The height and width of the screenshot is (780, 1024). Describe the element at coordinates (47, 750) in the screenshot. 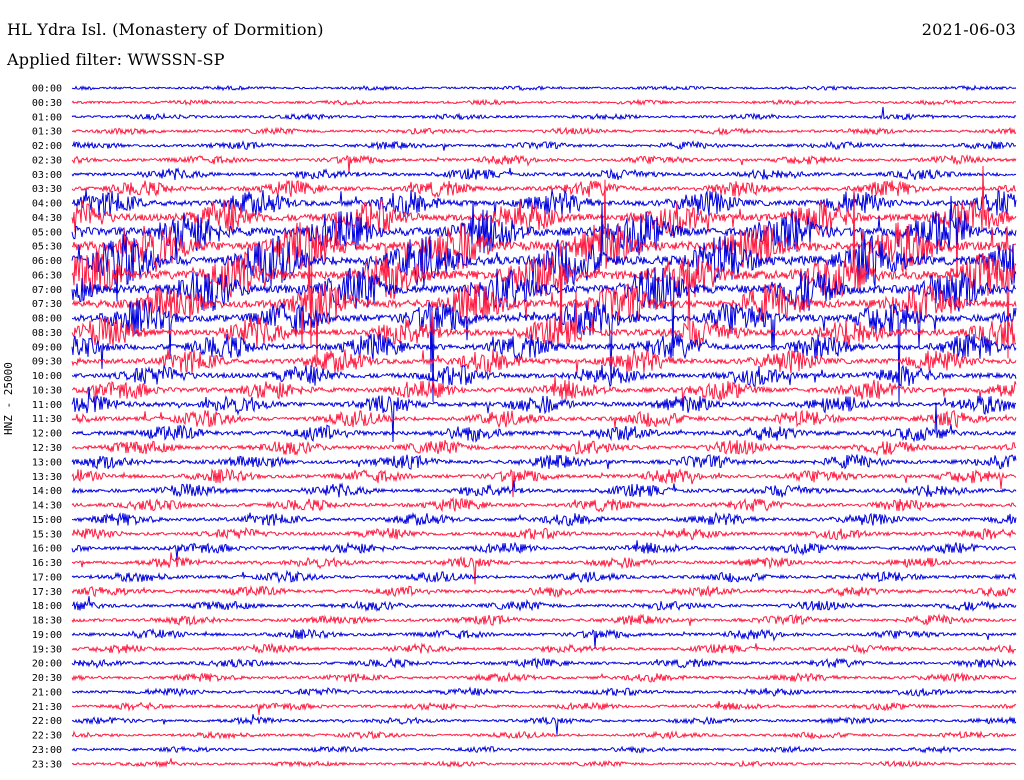

I see `row-time-label: 23:00` at that location.